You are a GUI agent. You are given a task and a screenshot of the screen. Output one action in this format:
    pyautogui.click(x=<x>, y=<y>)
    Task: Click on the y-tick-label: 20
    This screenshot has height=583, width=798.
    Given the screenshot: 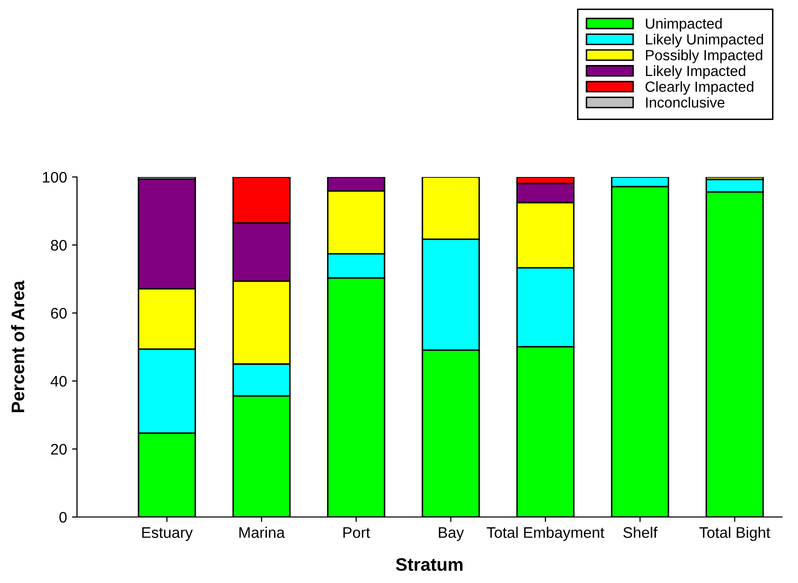 What is the action you would take?
    pyautogui.click(x=59, y=449)
    